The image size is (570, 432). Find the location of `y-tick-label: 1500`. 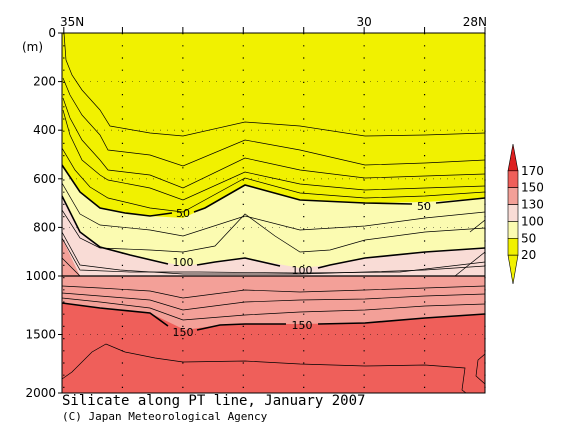

y-tick-label: 1500 is located at coordinates (40, 335).